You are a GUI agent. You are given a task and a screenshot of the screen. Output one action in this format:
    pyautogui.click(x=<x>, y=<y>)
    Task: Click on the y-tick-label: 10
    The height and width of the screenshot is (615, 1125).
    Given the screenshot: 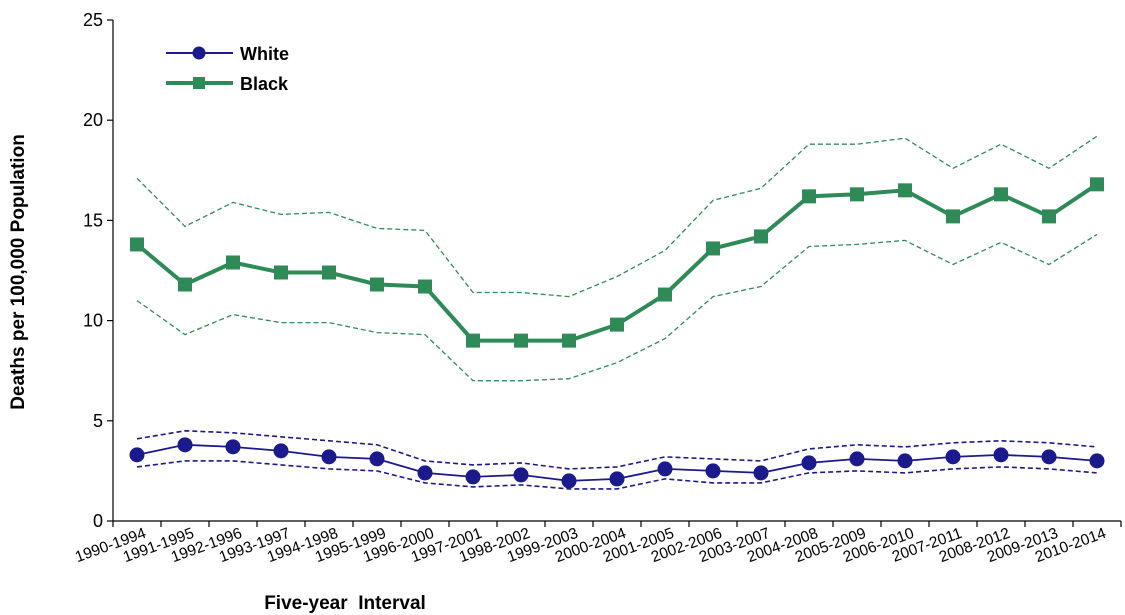 What is the action you would take?
    pyautogui.click(x=93, y=321)
    